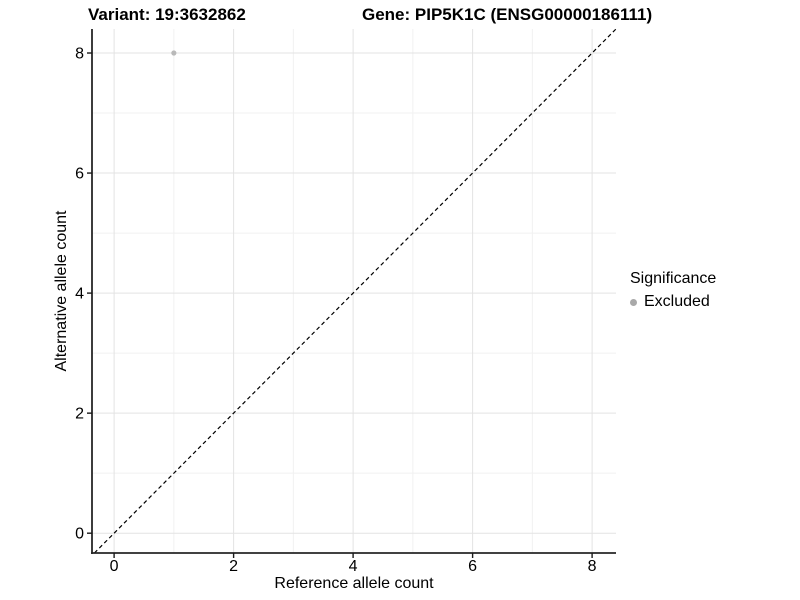  Describe the element at coordinates (592, 566) in the screenshot. I see `x-tick-label: 8` at that location.